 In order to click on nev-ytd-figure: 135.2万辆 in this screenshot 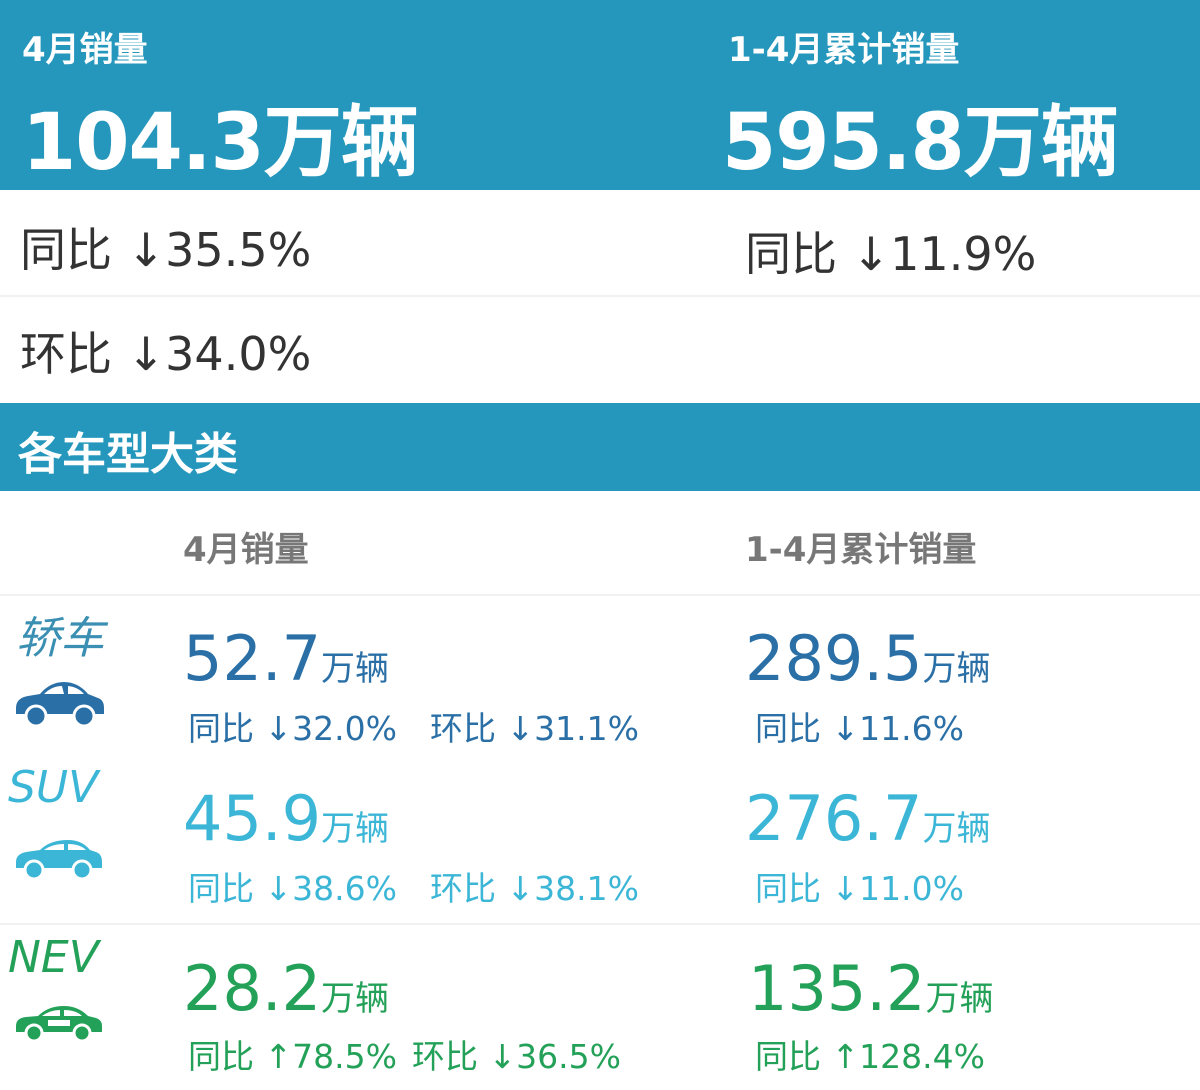, I will do `click(871, 988)`.